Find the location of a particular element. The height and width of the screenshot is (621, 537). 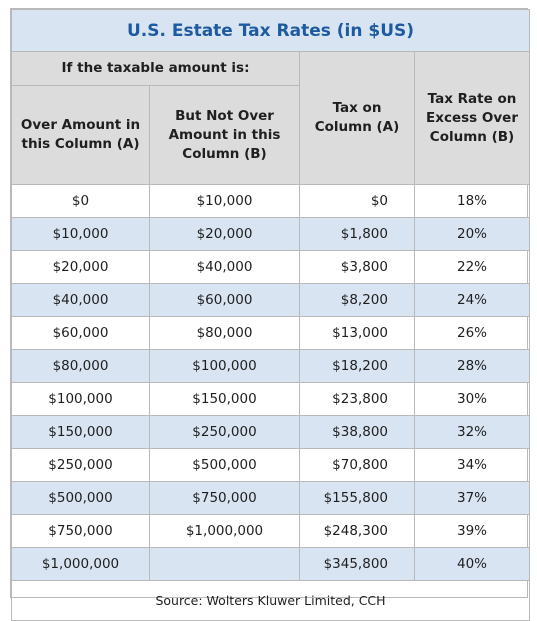

not-over-cell: $250,000 is located at coordinates (224, 432).